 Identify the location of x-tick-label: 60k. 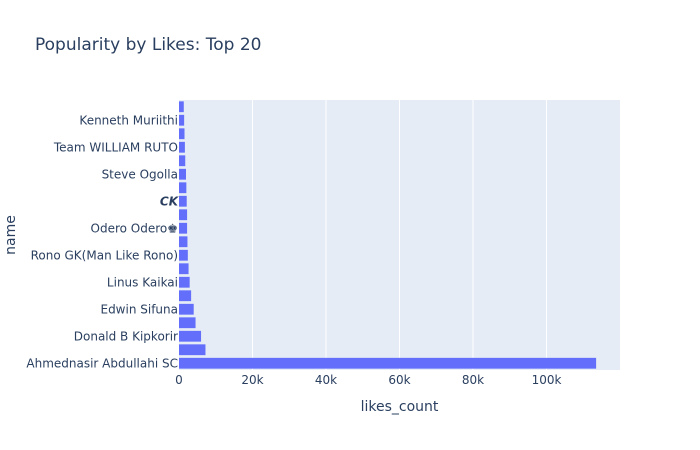
(399, 380).